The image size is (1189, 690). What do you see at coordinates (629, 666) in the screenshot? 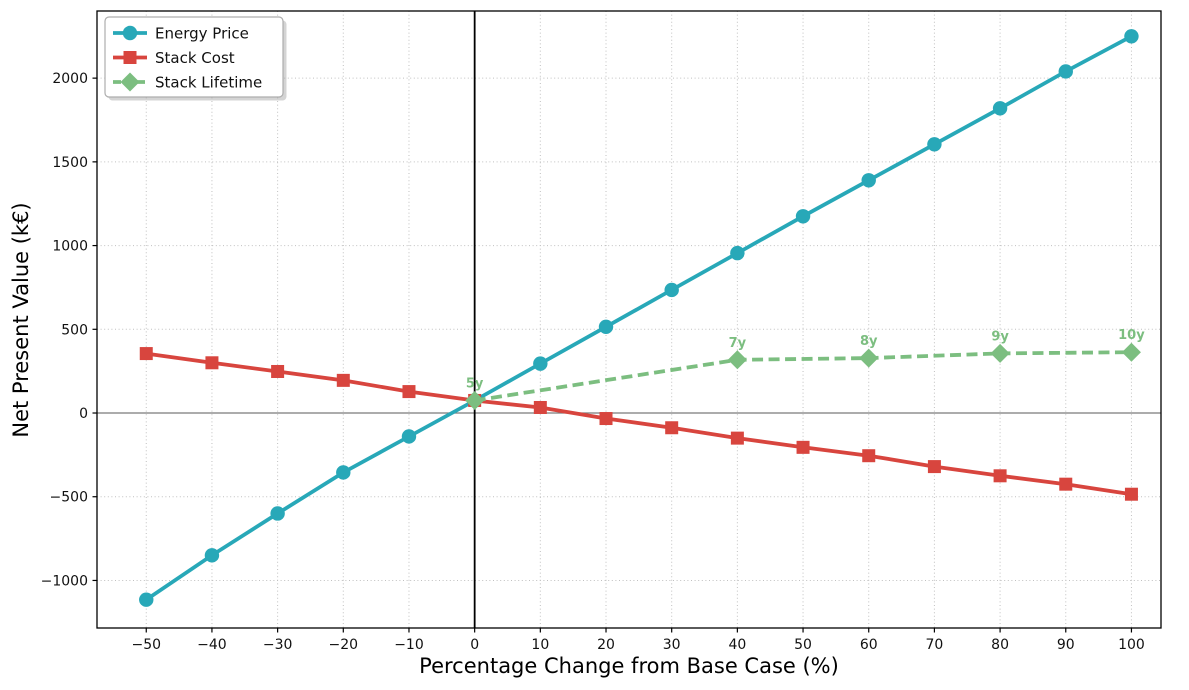
I see `x-axis-label: Percentage Change from Base Case (%)` at bounding box center [629, 666].